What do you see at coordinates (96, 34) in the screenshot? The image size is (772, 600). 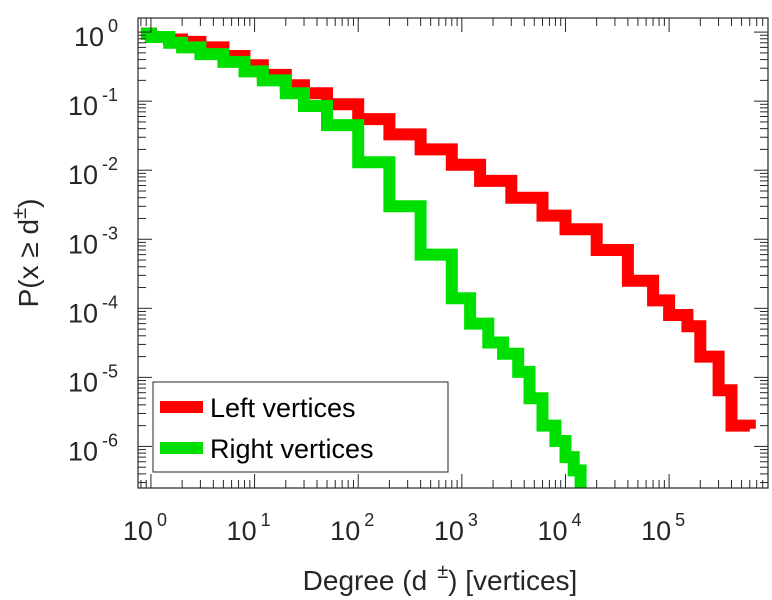 I see `y-tick-label: 10 0` at bounding box center [96, 34].